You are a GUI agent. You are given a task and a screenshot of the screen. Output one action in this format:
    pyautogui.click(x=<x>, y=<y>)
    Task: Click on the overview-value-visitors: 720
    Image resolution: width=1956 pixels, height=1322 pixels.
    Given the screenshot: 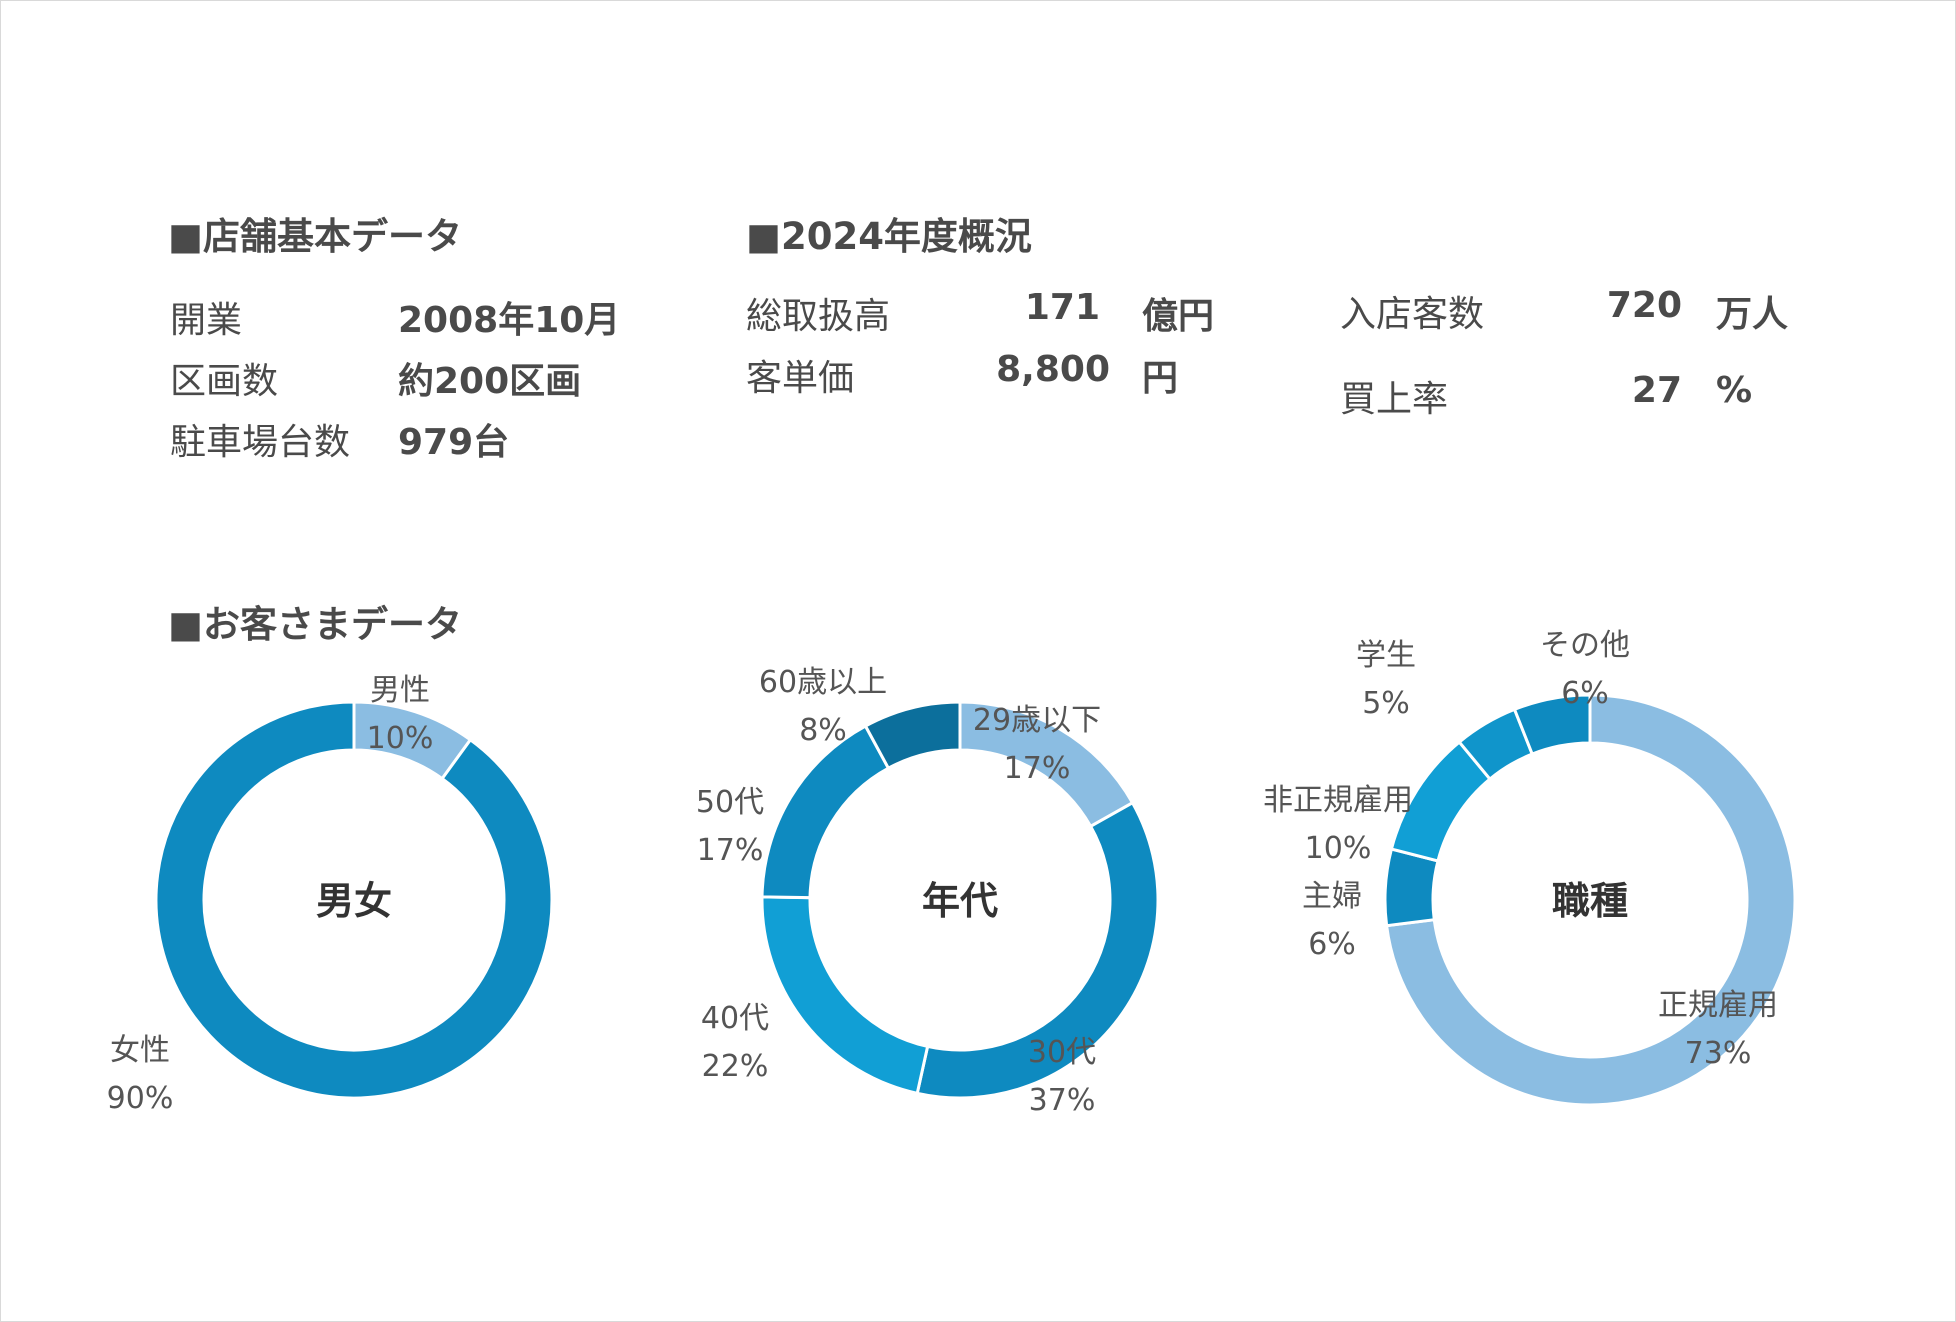 What is the action you would take?
    pyautogui.click(x=1644, y=305)
    